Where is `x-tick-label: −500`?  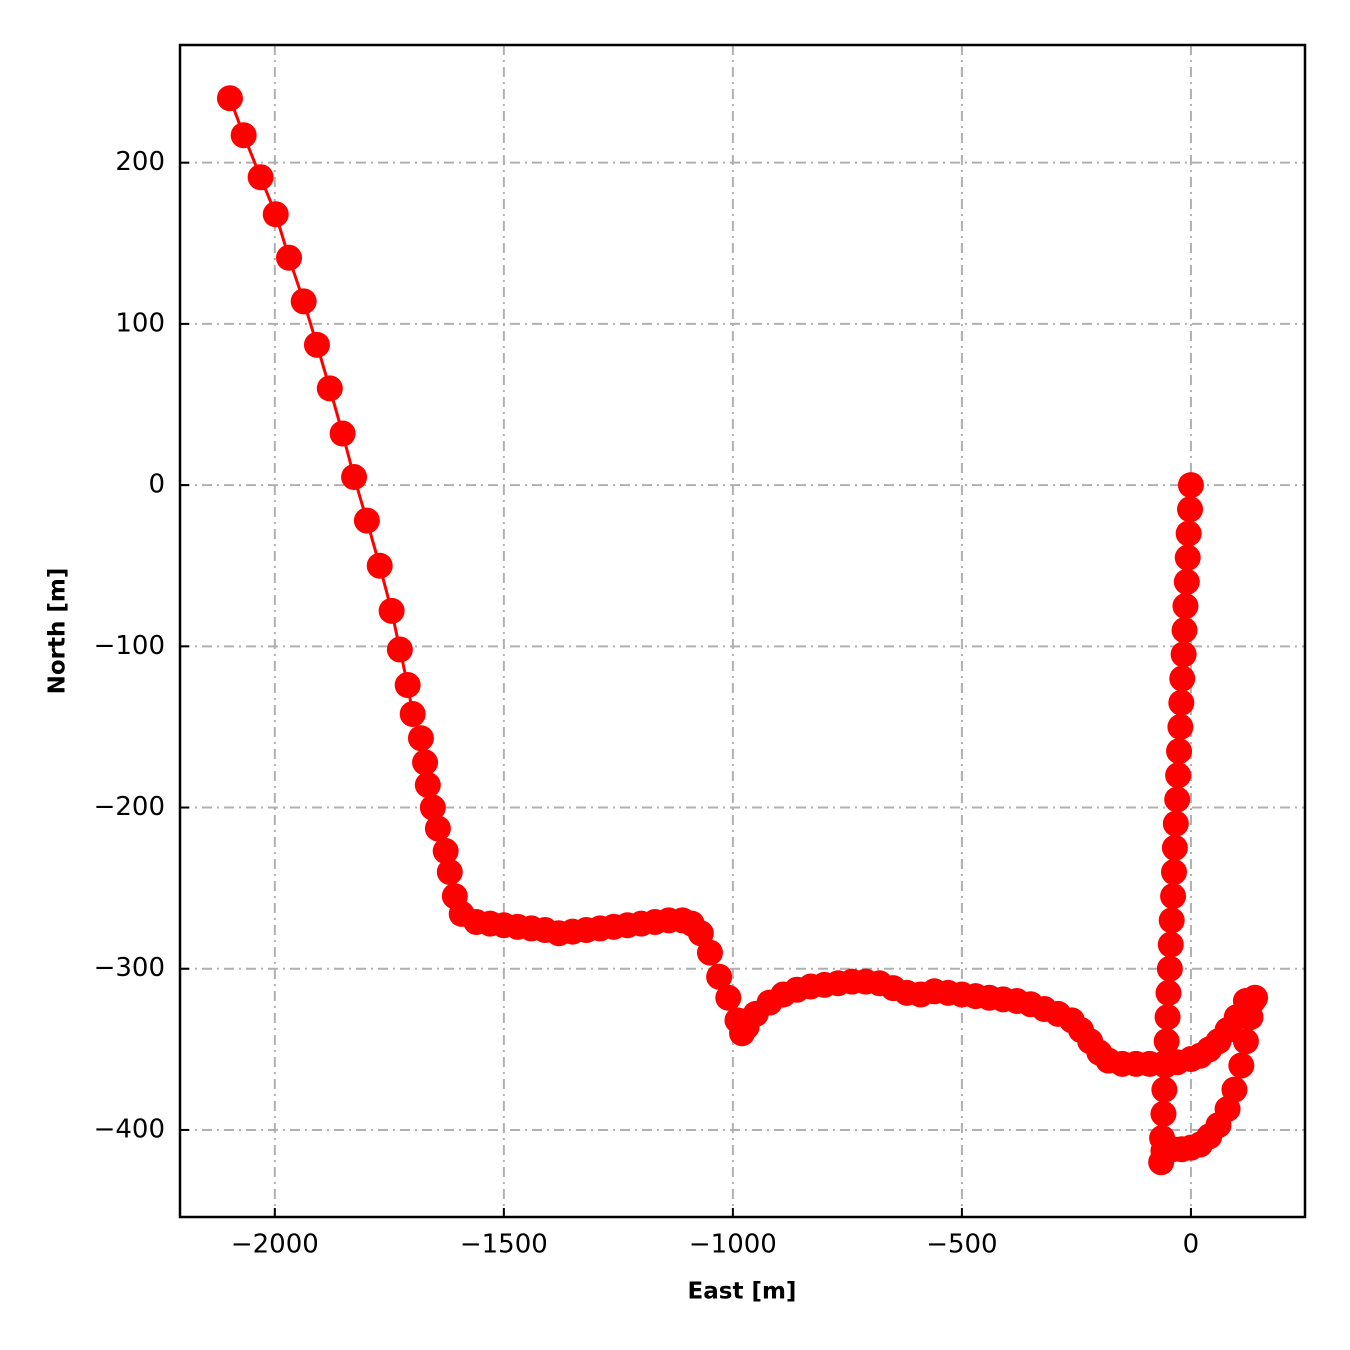 x-tick-label: −500 is located at coordinates (961, 1245).